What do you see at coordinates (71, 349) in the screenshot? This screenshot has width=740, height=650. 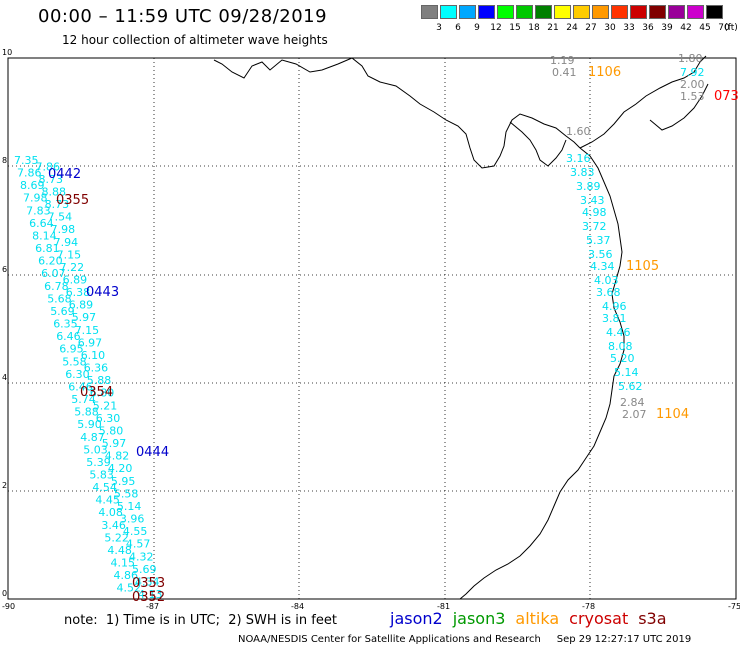 I see `wave-height-value: 6.95` at bounding box center [71, 349].